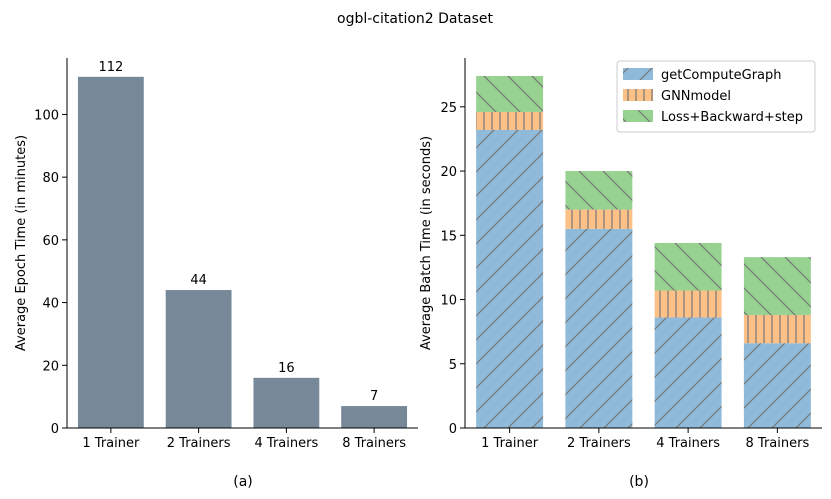 The image size is (831, 499). What do you see at coordinates (46, 115) in the screenshot?
I see `y-tick-label: 100` at bounding box center [46, 115].